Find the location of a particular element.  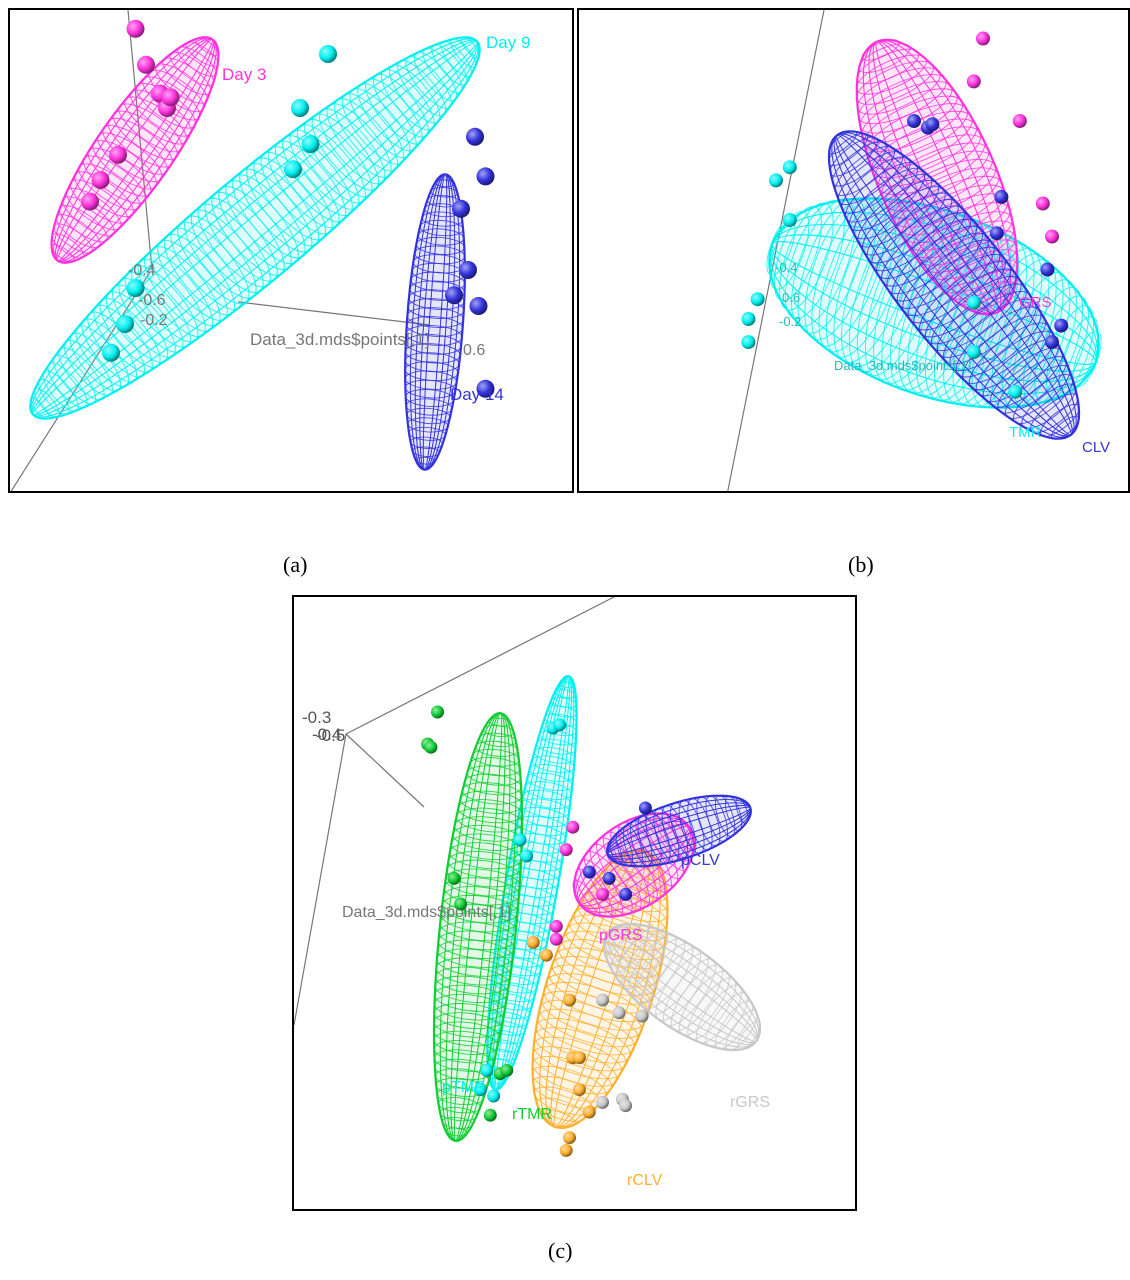

ellipsoid-grs is located at coordinates (937, 177).